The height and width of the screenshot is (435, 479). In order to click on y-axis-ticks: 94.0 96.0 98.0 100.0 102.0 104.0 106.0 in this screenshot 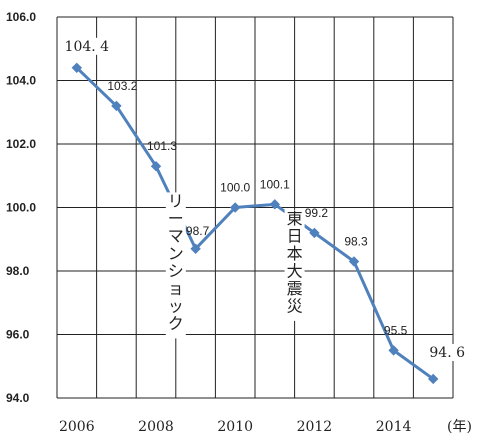, I will do `click(21, 207)`.